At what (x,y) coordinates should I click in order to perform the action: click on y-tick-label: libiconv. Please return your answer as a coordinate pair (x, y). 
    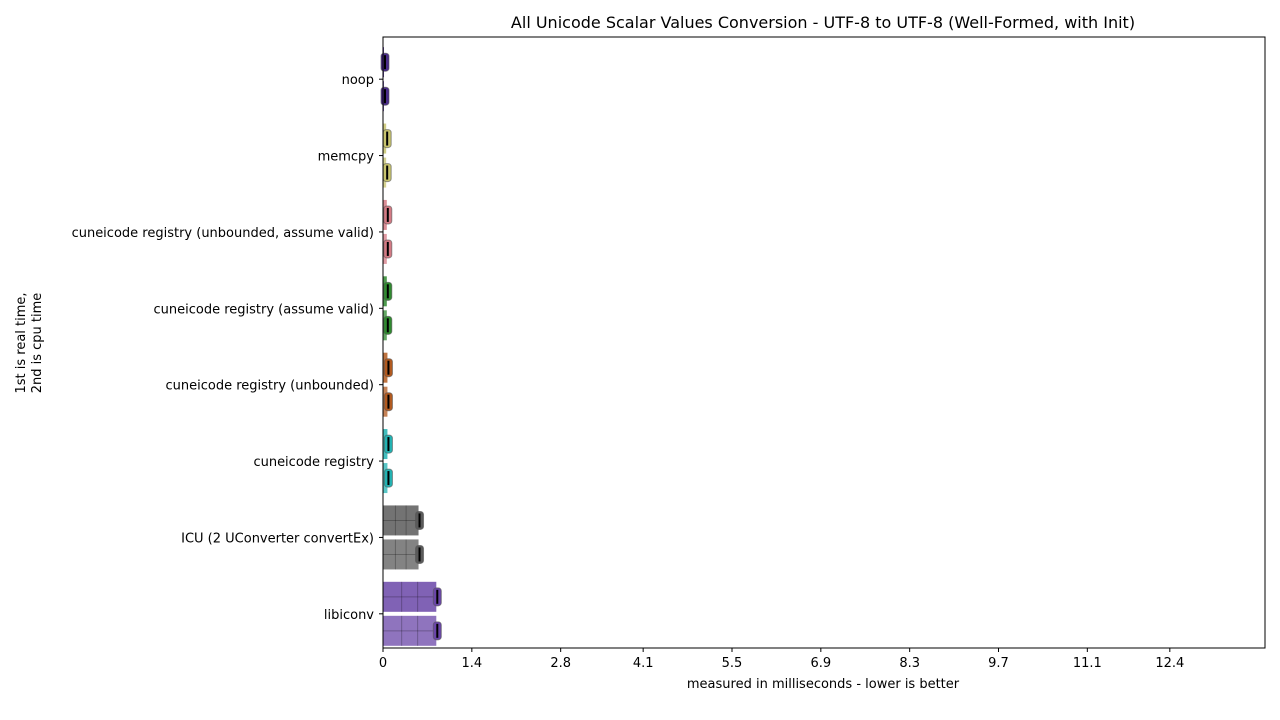
    Looking at the image, I should click on (349, 615).